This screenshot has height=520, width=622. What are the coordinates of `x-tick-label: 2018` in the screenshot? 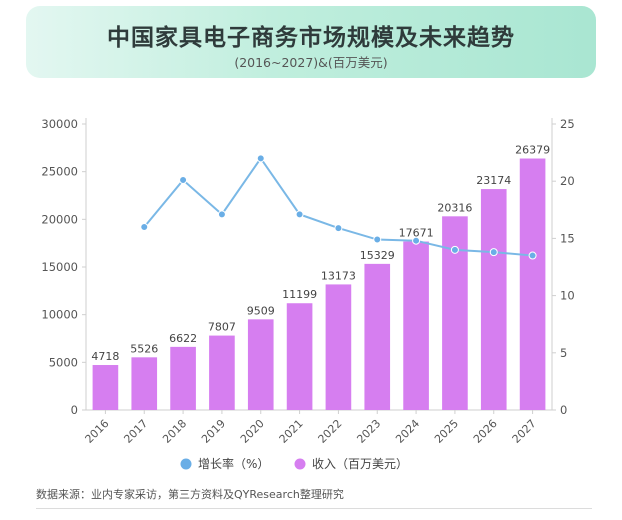 It's located at (174, 431).